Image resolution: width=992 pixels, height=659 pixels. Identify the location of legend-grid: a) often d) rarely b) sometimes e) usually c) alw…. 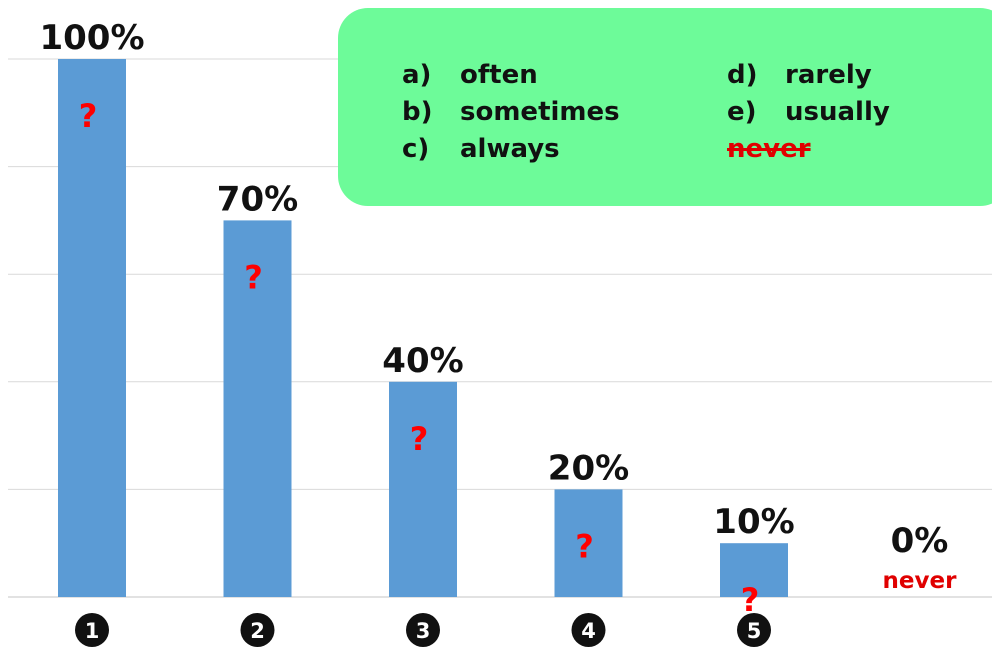
(697, 112).